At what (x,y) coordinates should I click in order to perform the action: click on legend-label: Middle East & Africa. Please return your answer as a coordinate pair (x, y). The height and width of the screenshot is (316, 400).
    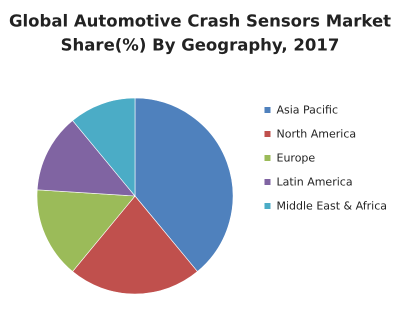
    Looking at the image, I should click on (332, 206).